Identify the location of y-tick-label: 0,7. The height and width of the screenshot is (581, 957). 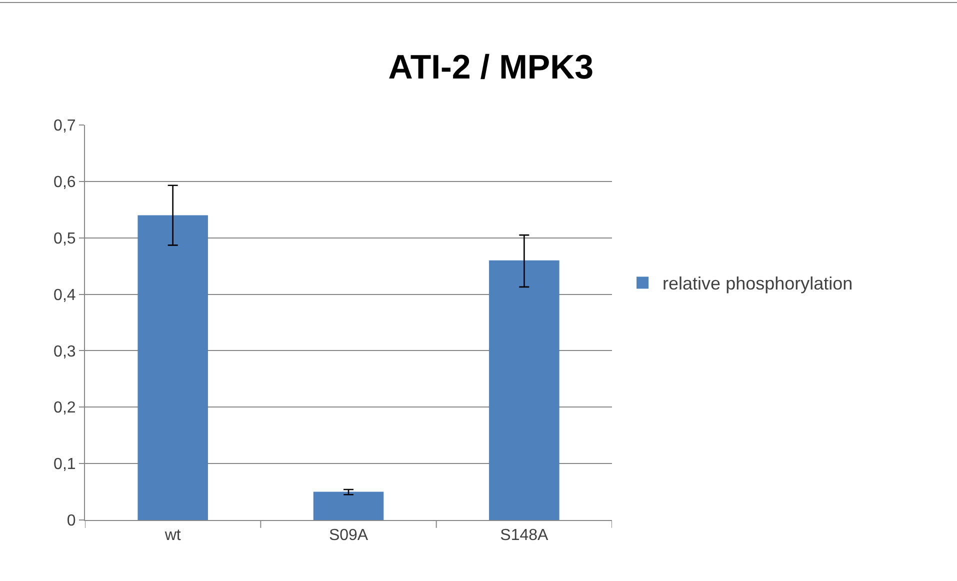
(65, 126).